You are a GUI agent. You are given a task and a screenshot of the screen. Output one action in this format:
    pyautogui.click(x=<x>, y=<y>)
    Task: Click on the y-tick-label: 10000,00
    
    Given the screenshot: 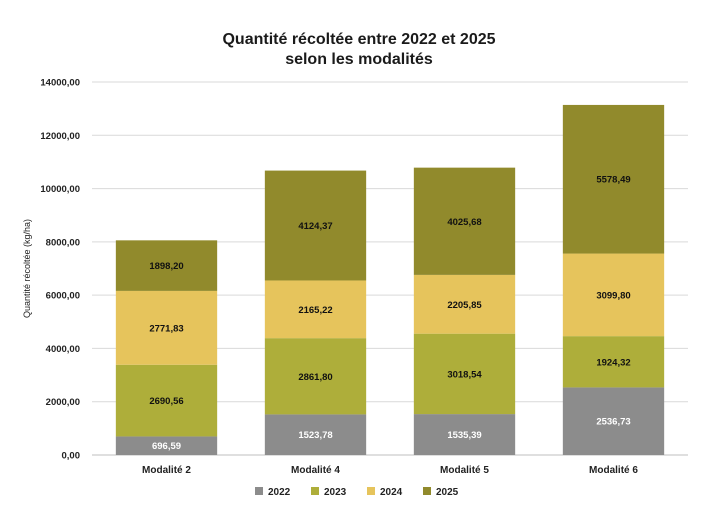 What is the action you would take?
    pyautogui.click(x=60, y=189)
    